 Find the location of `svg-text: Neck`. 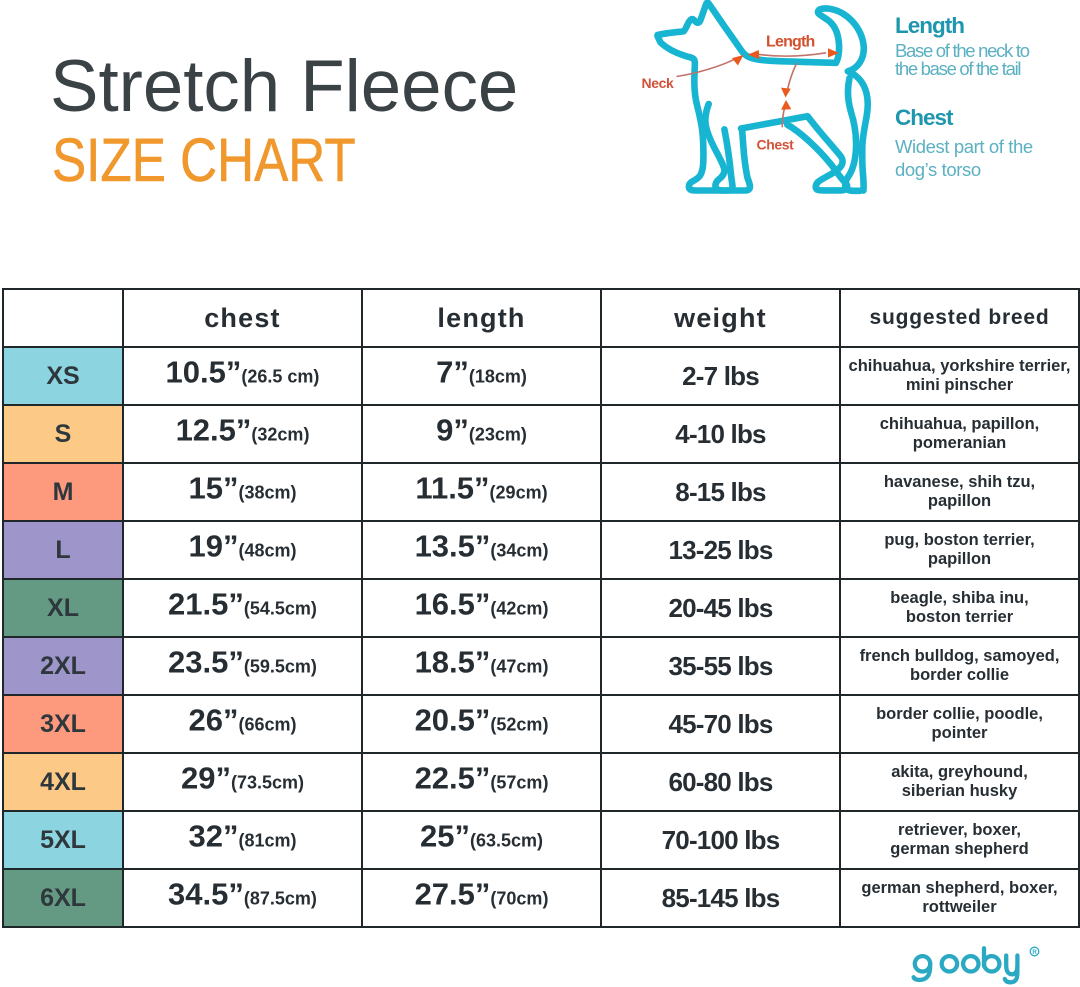

svg-text: Neck is located at coordinates (658, 83).